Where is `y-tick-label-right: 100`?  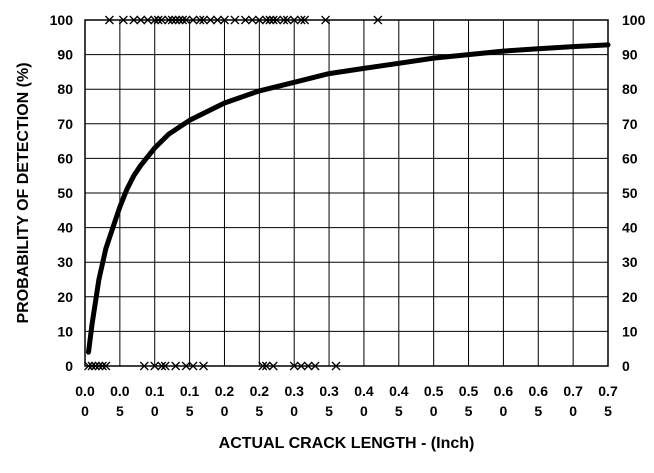 y-tick-label-right: 100 is located at coordinates (634, 20).